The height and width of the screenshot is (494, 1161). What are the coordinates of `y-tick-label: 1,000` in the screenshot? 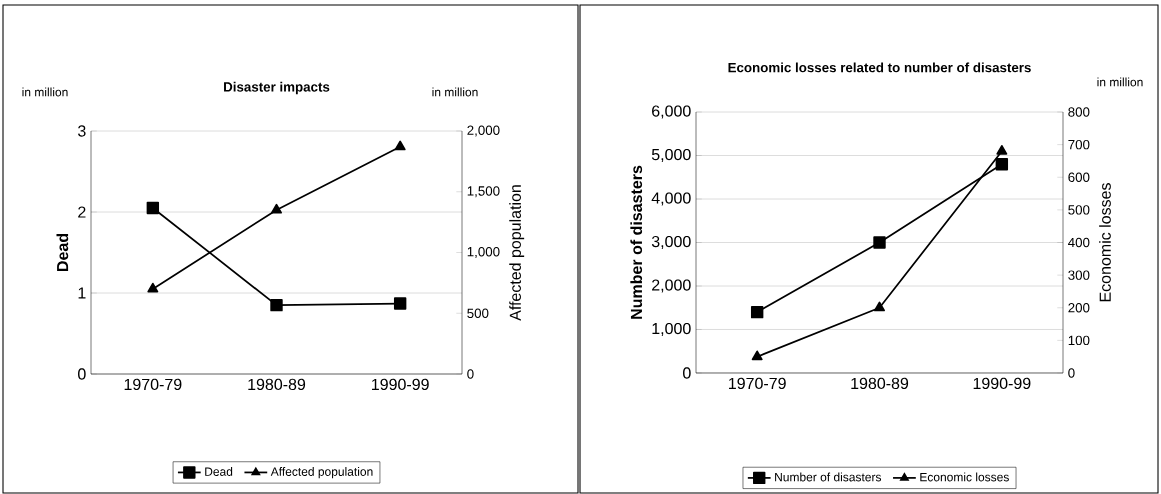 It's located at (671, 329).